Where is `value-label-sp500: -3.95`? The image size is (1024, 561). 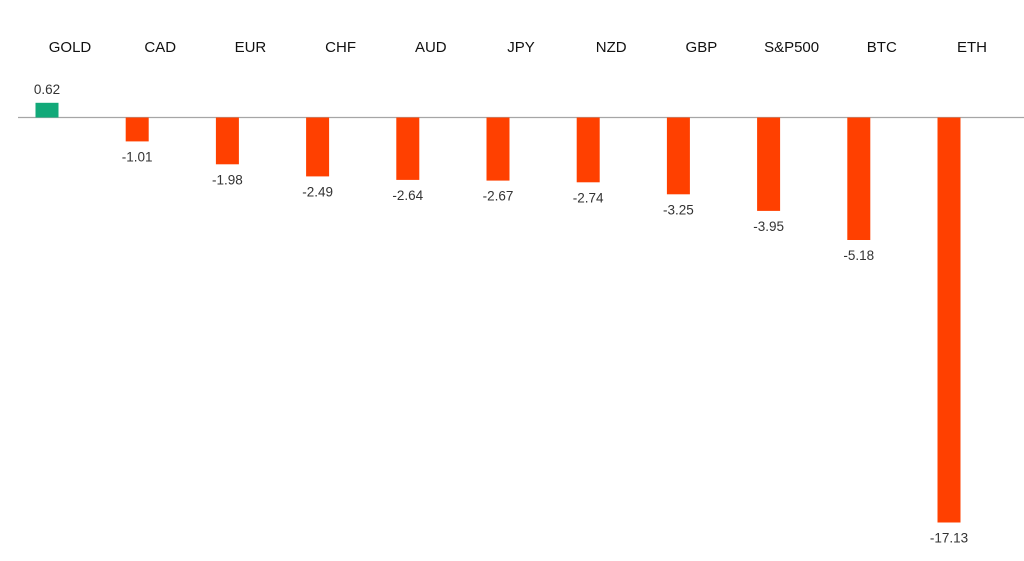 value-label-sp500: -3.95 is located at coordinates (768, 226).